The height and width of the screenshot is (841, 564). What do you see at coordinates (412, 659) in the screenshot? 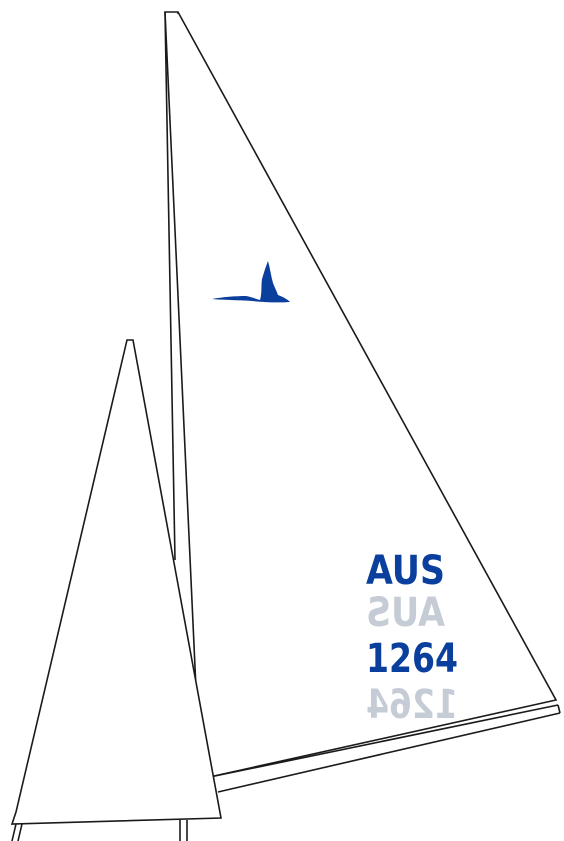
I see `sail-number-front: 1264` at bounding box center [412, 659].